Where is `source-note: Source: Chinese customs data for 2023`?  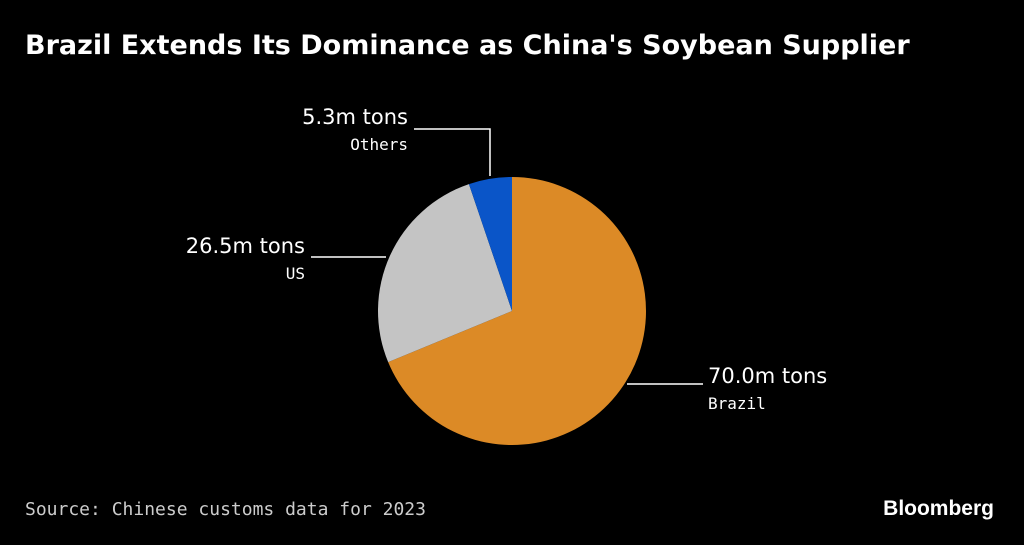
source-note: Source: Chinese customs data for 2023 is located at coordinates (225, 509).